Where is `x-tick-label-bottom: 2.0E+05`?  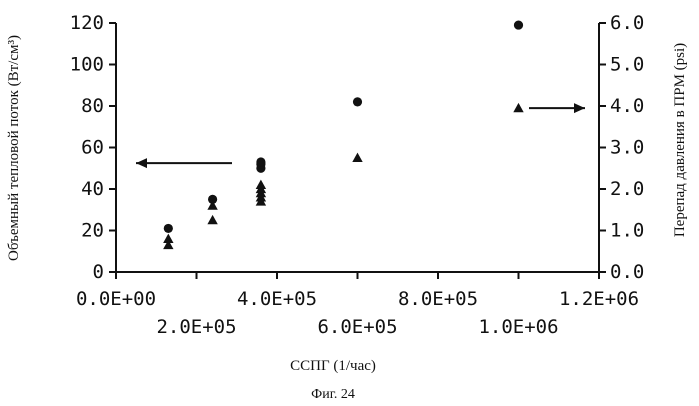 x-tick-label-bottom: 2.0E+05 is located at coordinates (196, 327).